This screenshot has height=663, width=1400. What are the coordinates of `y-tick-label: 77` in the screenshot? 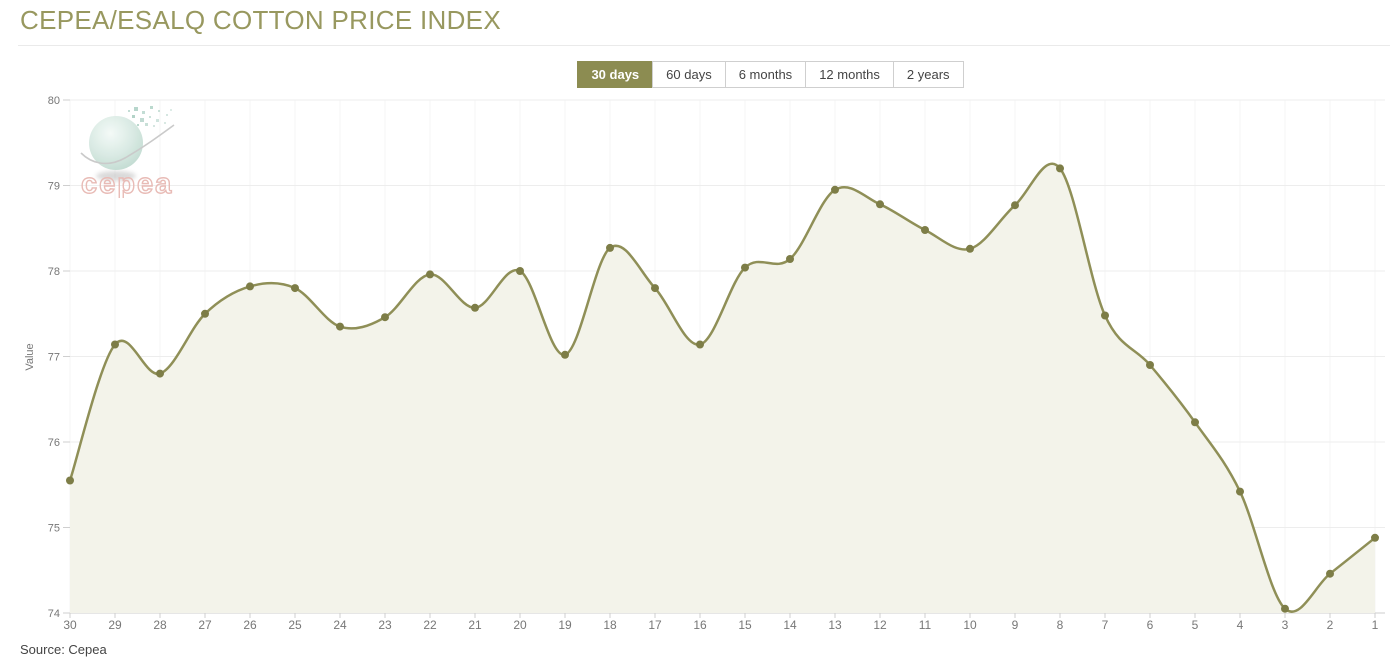 It's located at (54, 358).